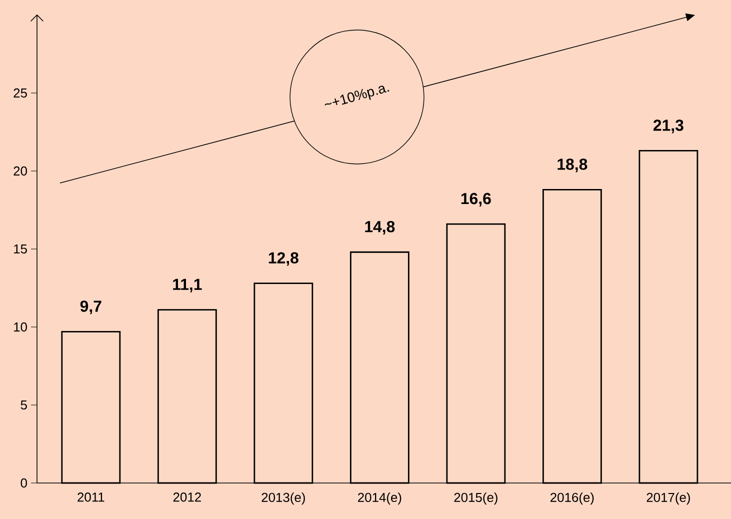 This screenshot has height=519, width=731. What do you see at coordinates (187, 497) in the screenshot?
I see `x-tick-label: 2012` at bounding box center [187, 497].